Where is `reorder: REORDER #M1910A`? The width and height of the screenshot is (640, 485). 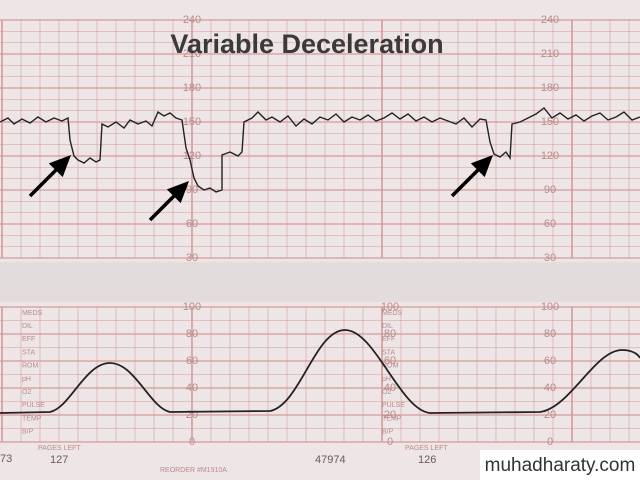 reorder: REORDER #M1910A is located at coordinates (193, 470).